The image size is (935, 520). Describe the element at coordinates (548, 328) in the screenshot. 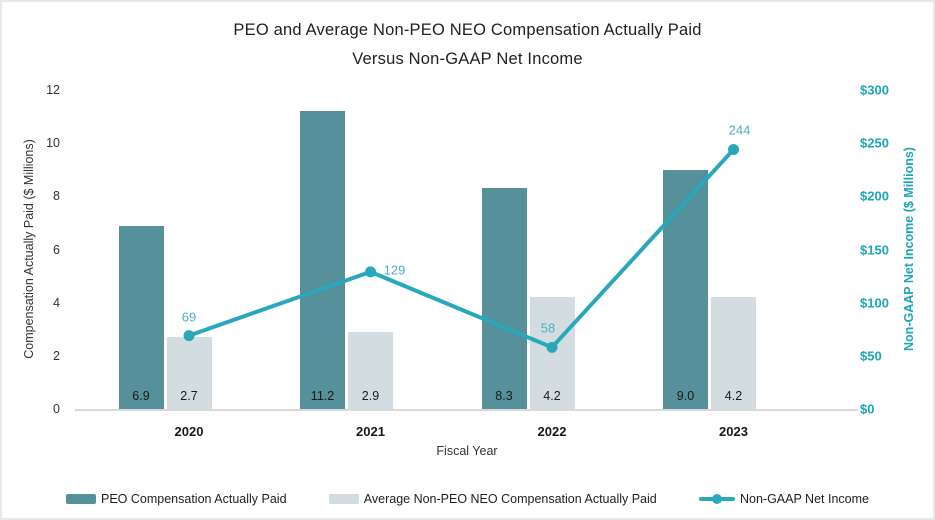

I see `line-point-label: 58` at that location.